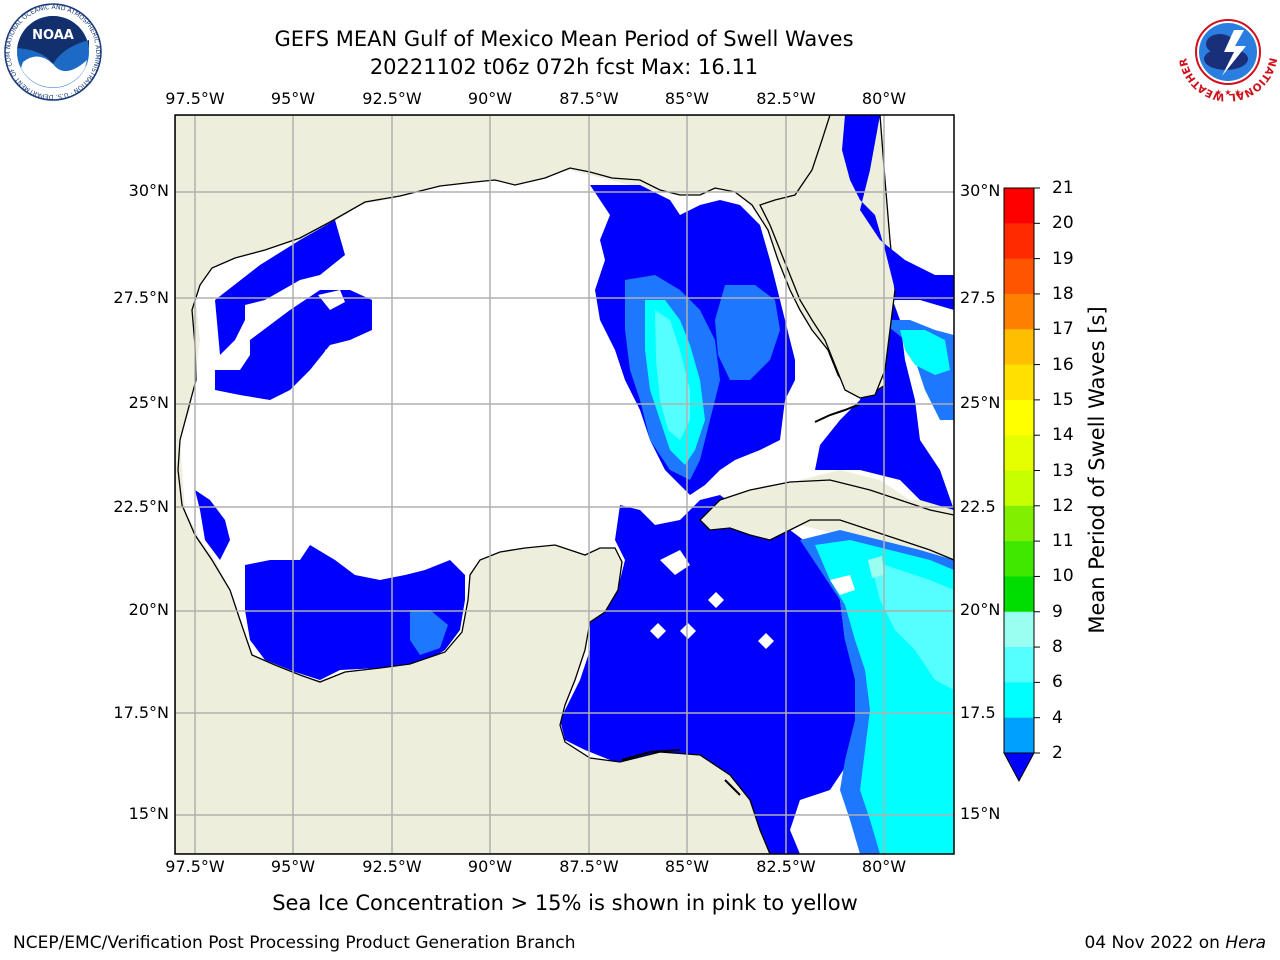 This screenshot has height=960, width=1280. I want to click on lat-label-left: 17.5°N, so click(141, 712).